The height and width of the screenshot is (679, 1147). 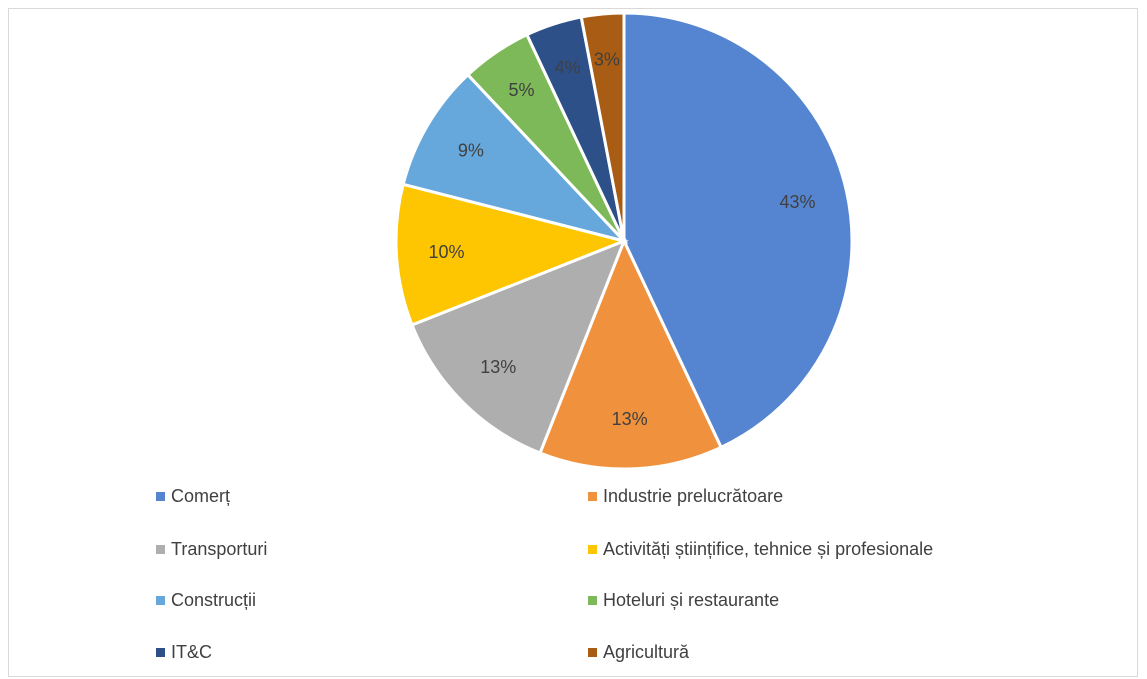 I want to click on pie-data-label-6: 4%, so click(x=568, y=68).